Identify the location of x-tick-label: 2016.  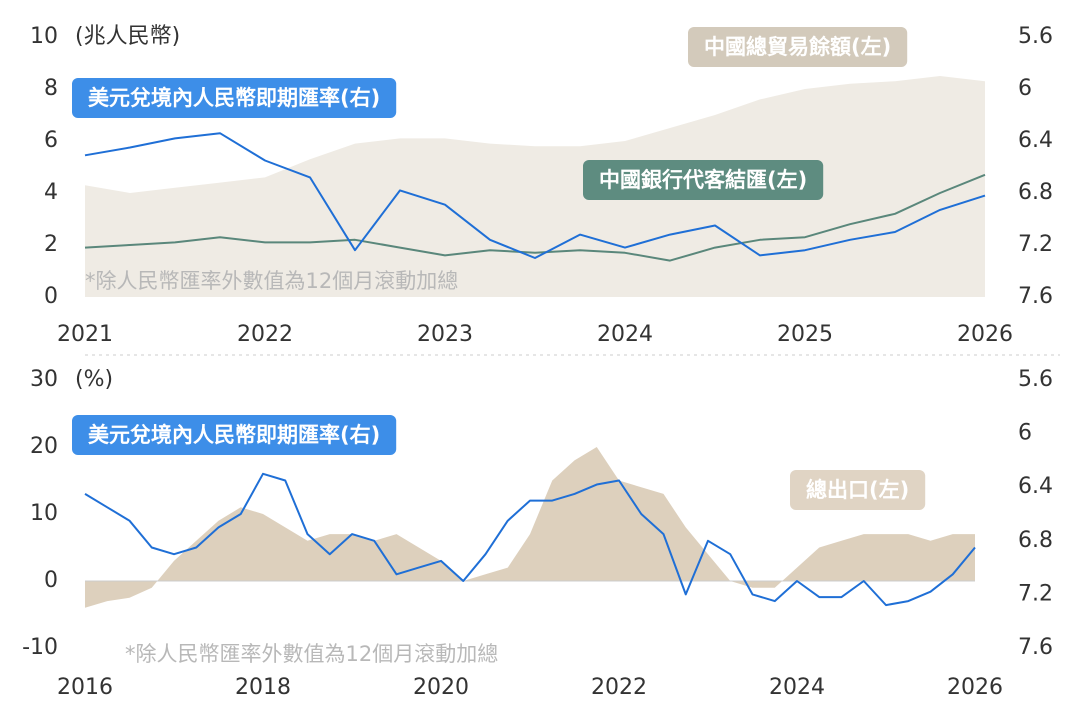
(85, 687).